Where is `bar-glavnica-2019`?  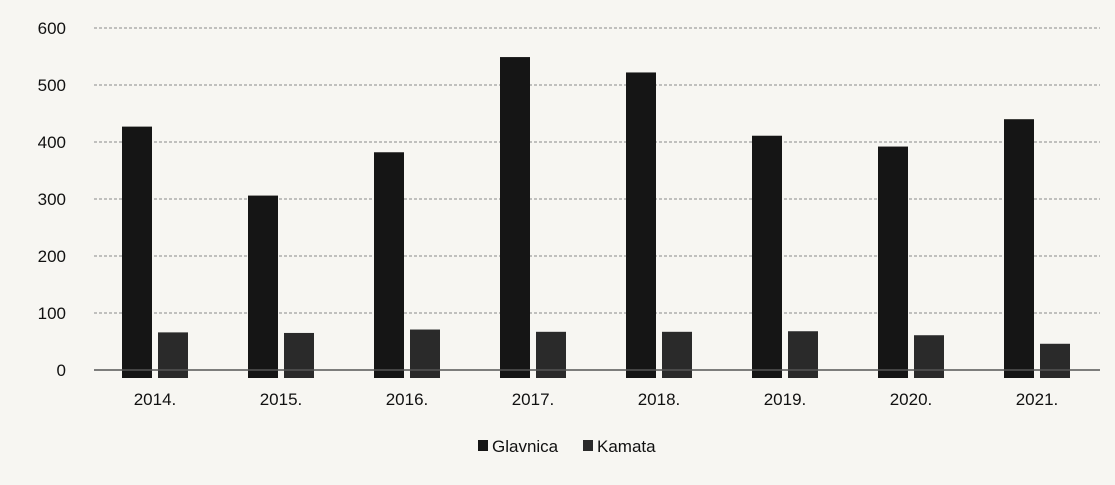 bar-glavnica-2019 is located at coordinates (767, 256).